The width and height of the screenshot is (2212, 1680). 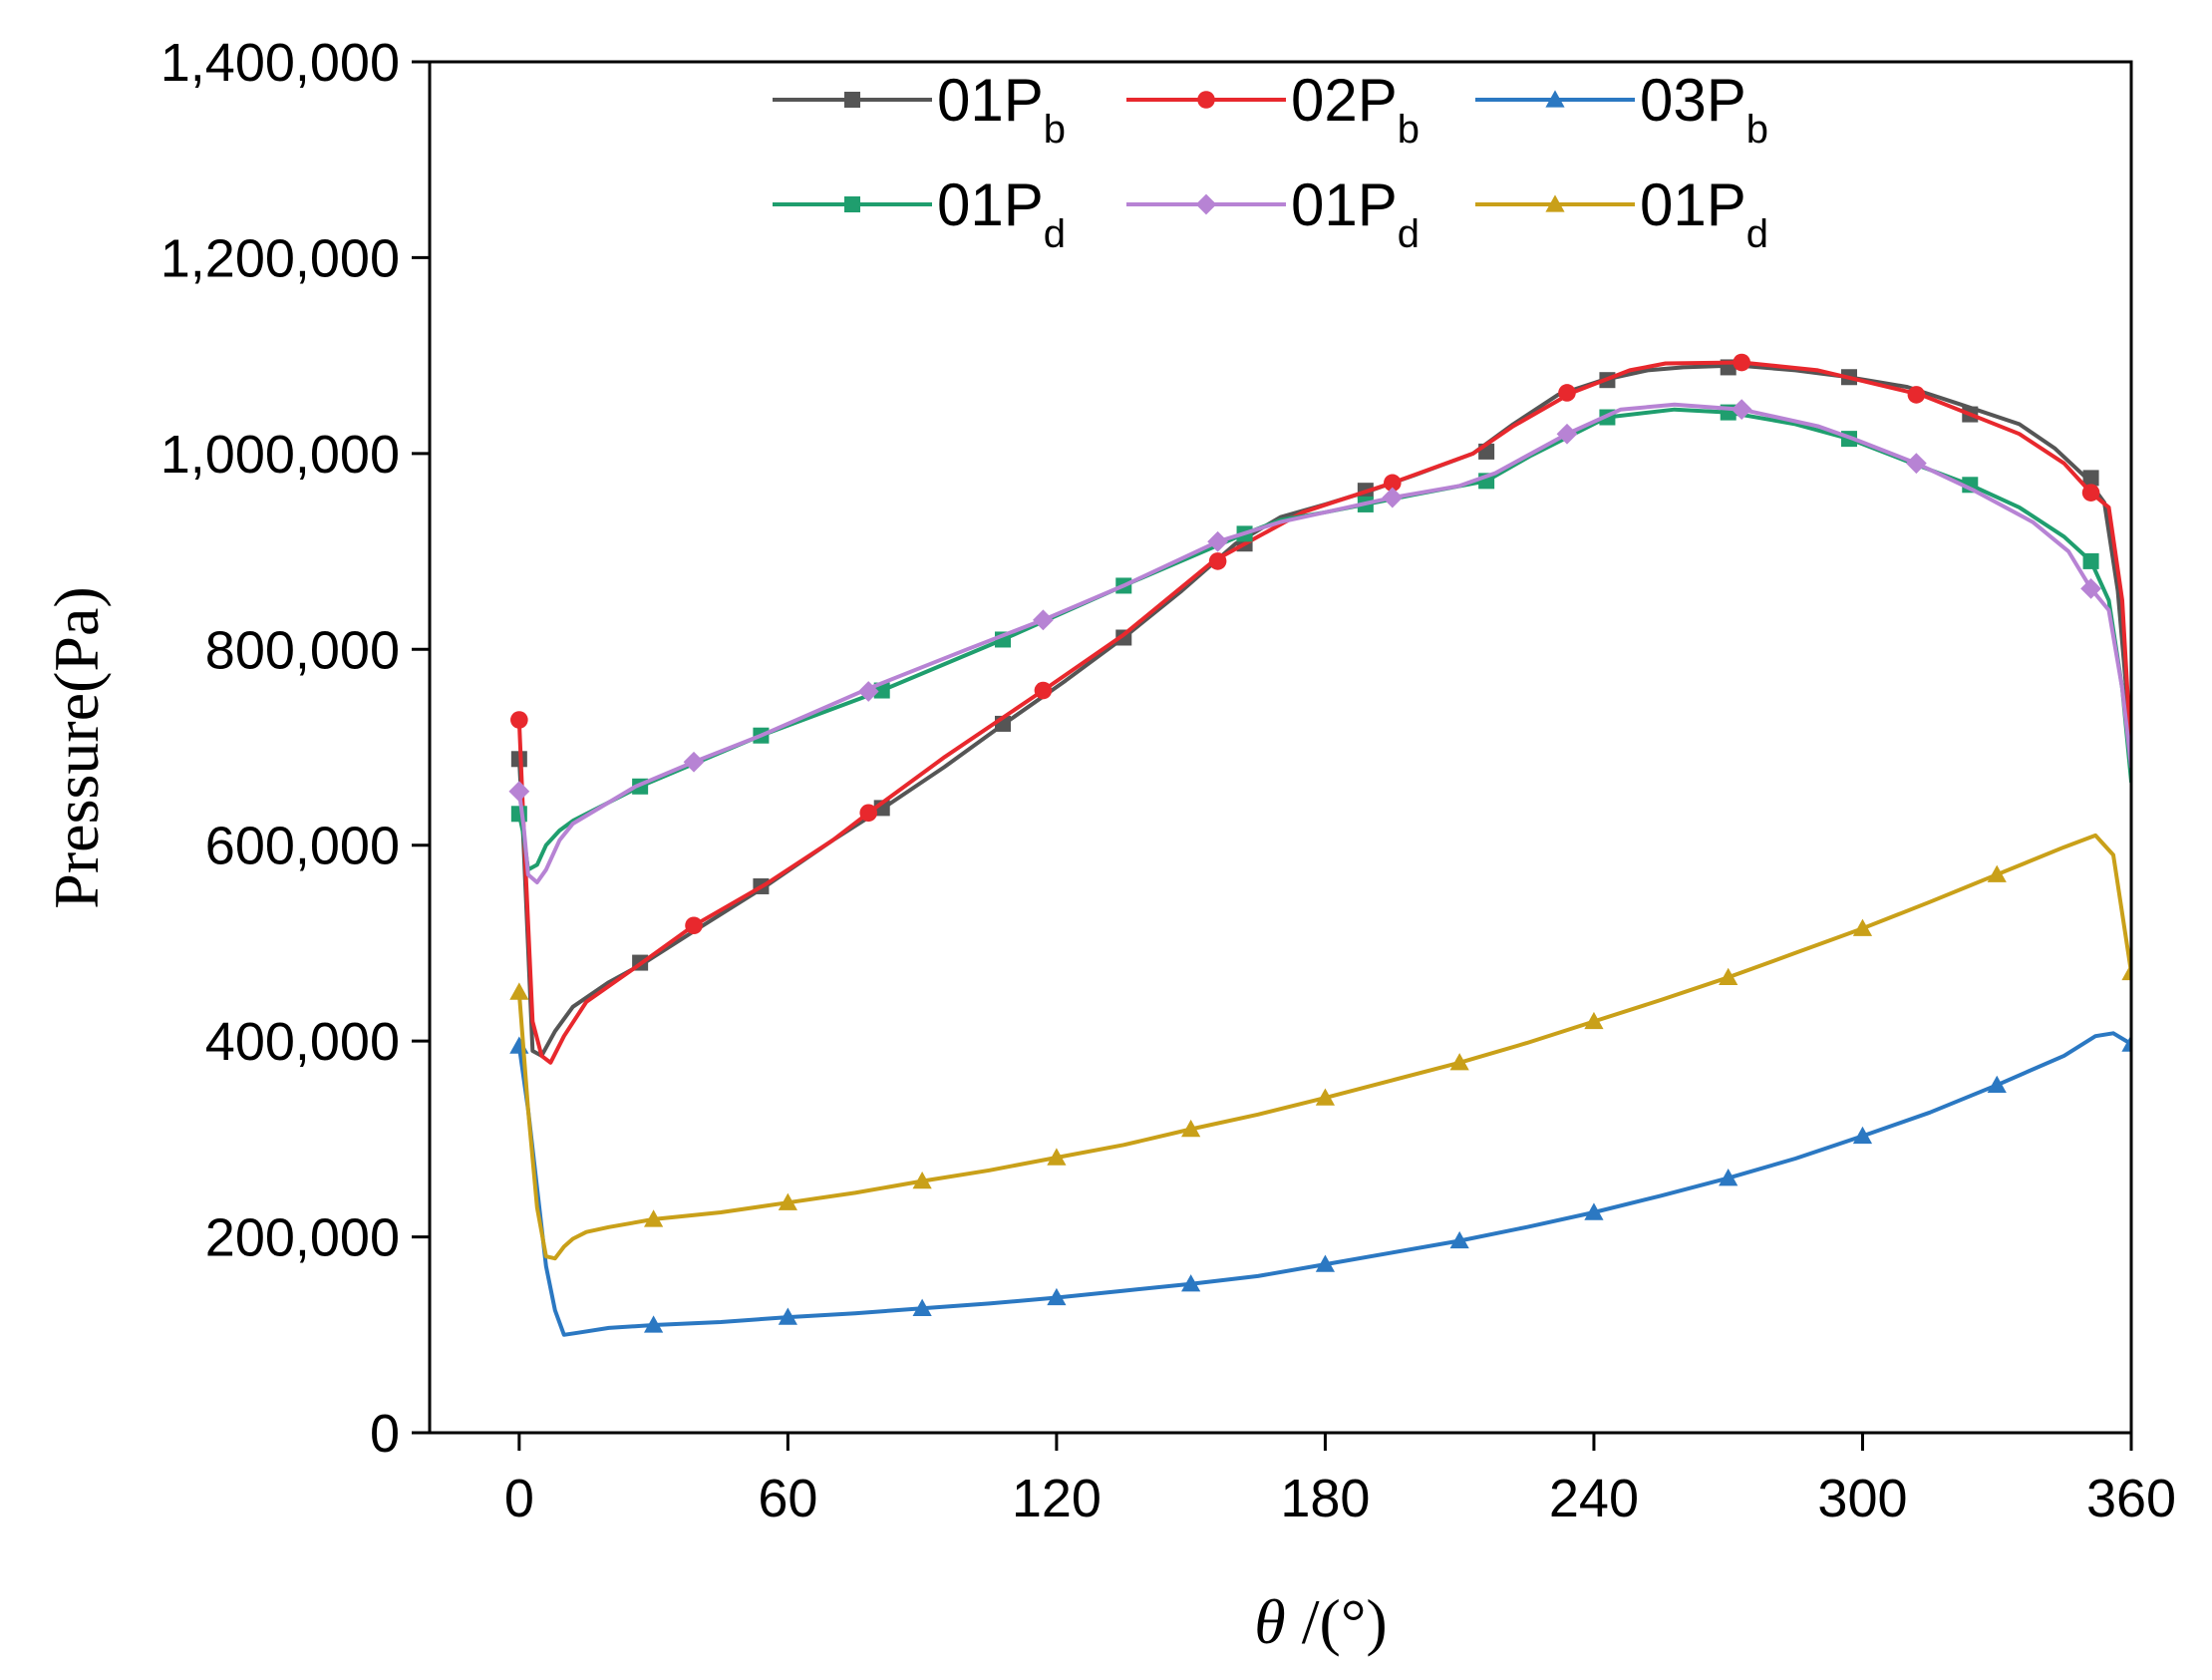 I want to click on legend-label: 01Pb, so click(x=1001, y=109).